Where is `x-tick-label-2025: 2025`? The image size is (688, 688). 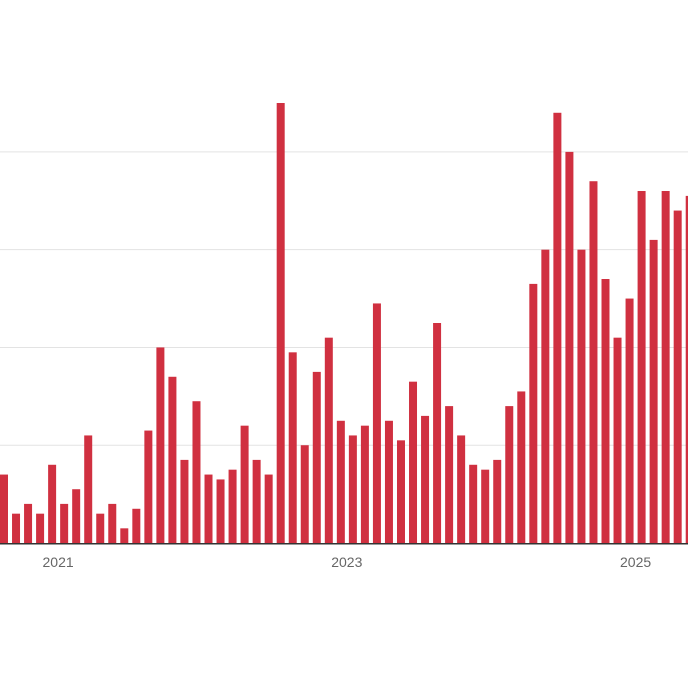 x-tick-label-2025: 2025 is located at coordinates (635, 562).